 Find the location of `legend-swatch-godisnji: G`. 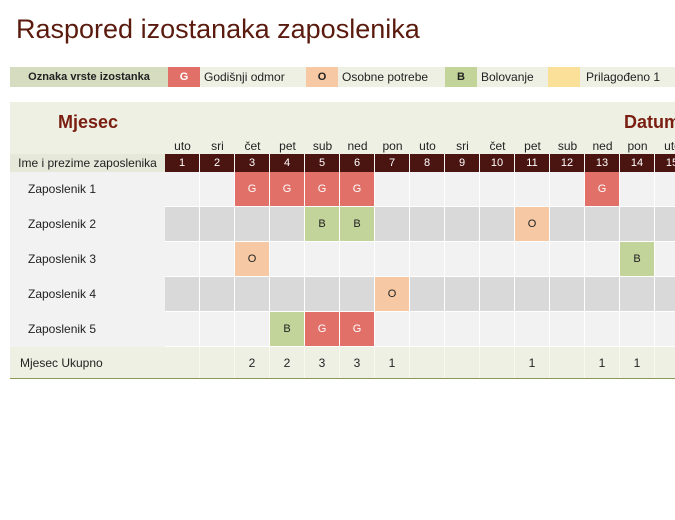

legend-swatch-godisnji: G is located at coordinates (184, 77).